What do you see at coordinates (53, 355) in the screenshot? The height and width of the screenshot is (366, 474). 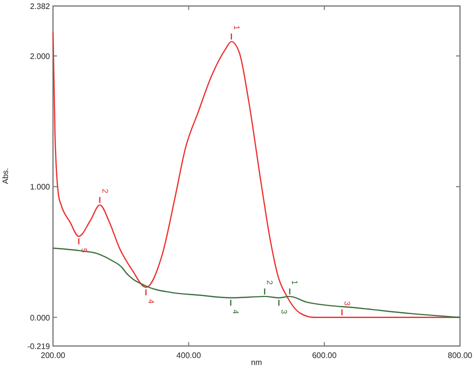 I see `x-tick-label: 200.00` at bounding box center [53, 355].